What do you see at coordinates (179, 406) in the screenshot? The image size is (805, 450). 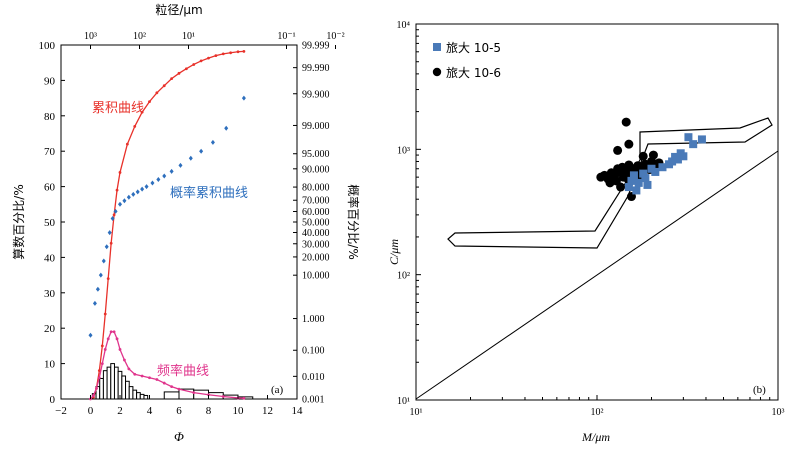 I see `x-axis-ticks: −2 0 2 4 6 8 10 12 14` at bounding box center [179, 406].